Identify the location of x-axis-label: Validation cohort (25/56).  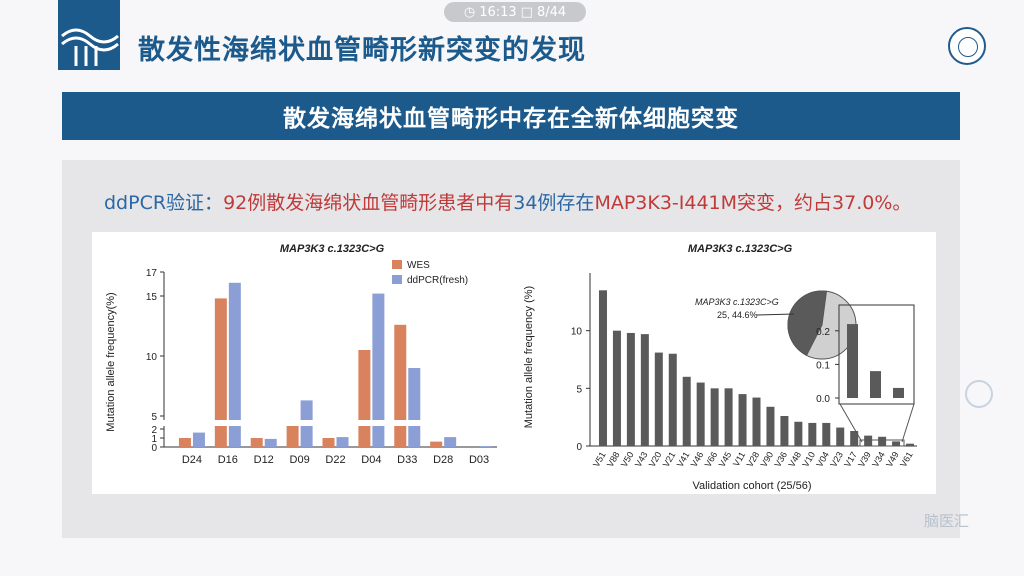
(751, 486).